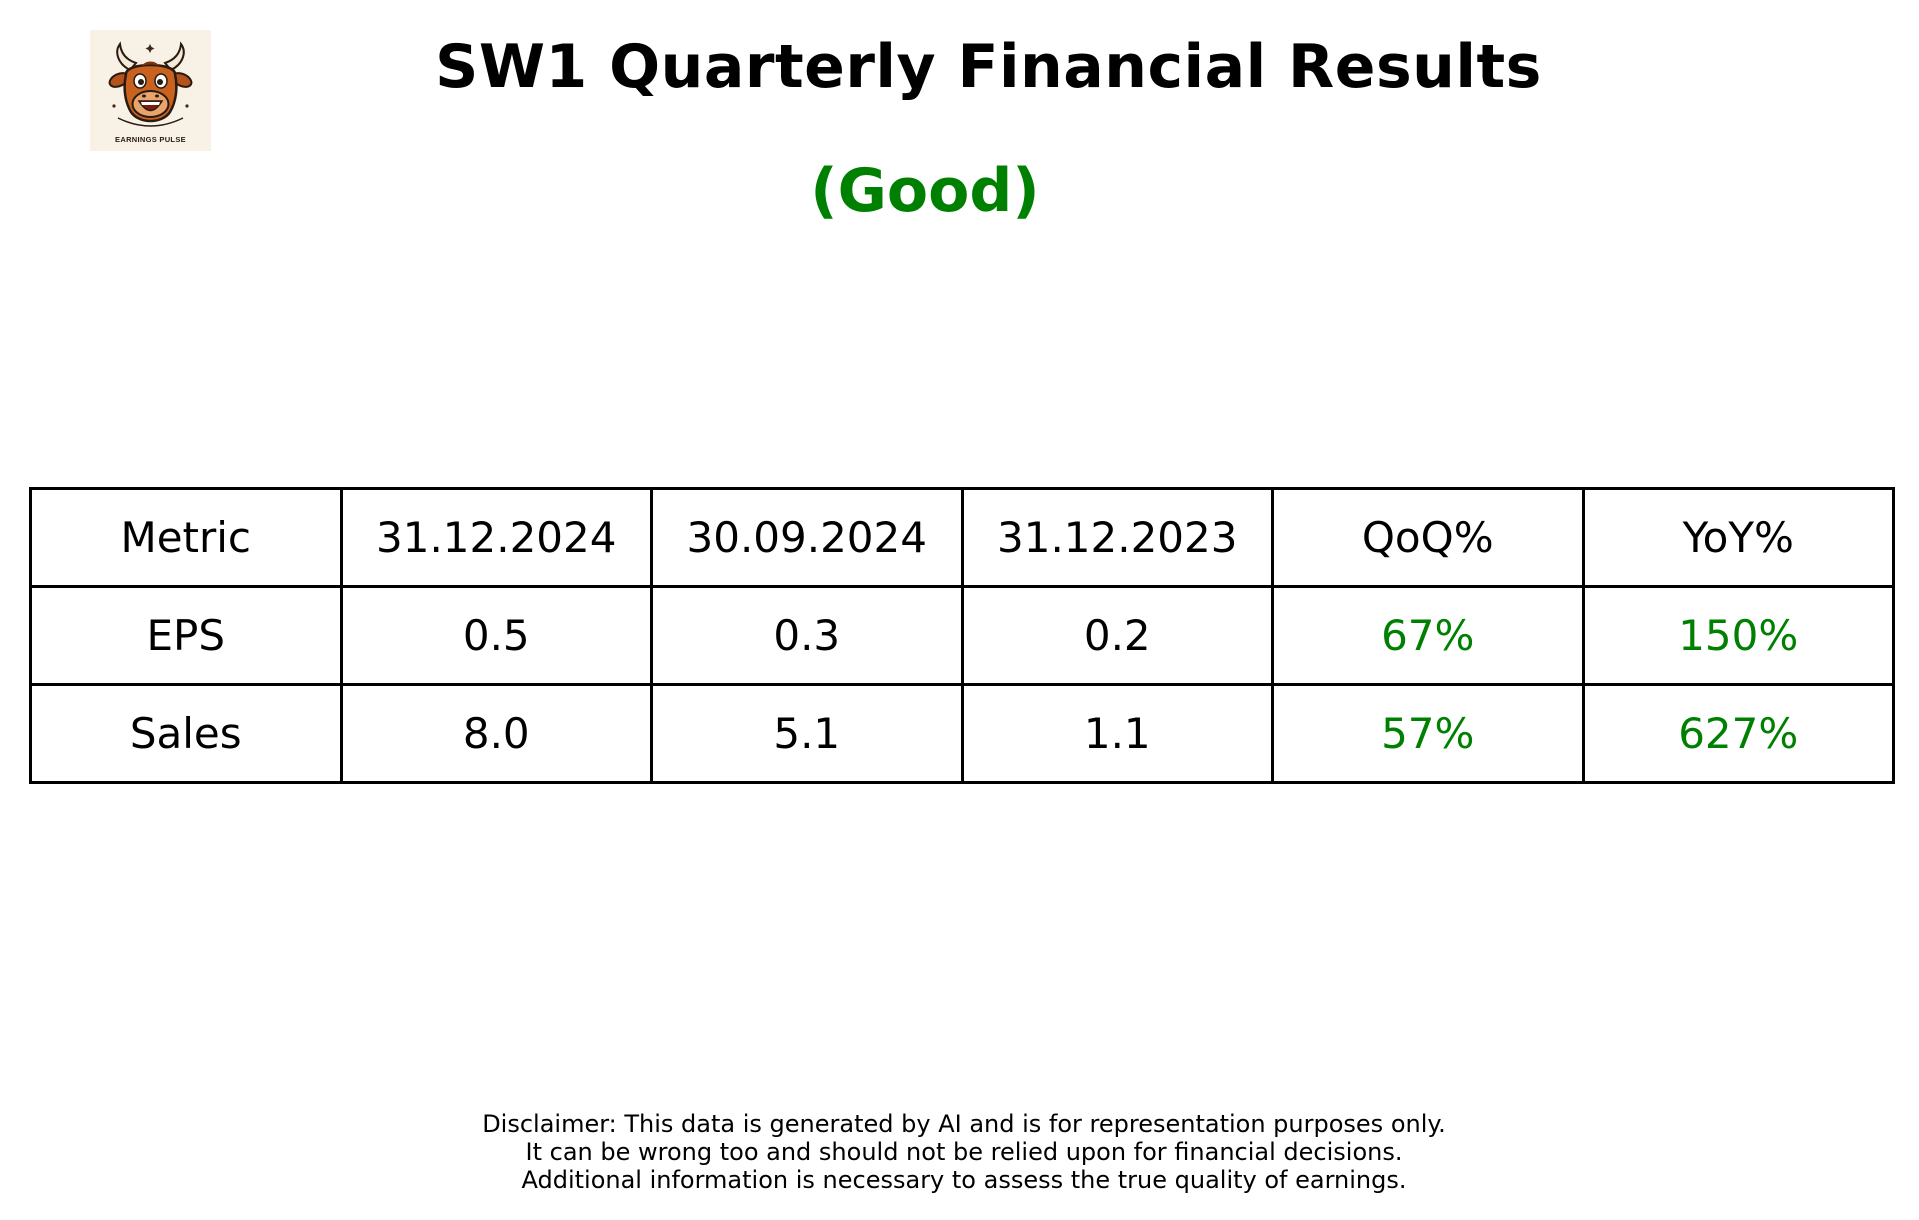 The height and width of the screenshot is (1220, 1919). Describe the element at coordinates (186, 733) in the screenshot. I see `metric-cell: Sales` at that location.